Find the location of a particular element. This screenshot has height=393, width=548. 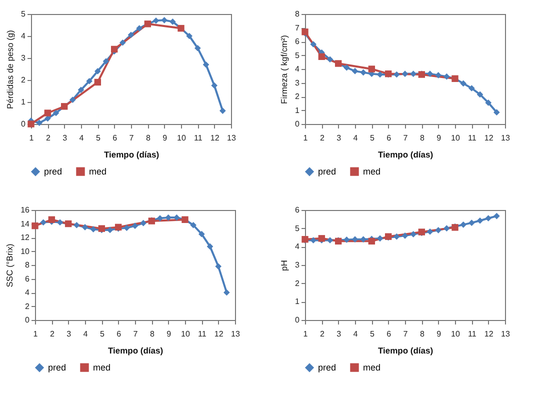

y-tick-label: 12 is located at coordinates (25, 237).